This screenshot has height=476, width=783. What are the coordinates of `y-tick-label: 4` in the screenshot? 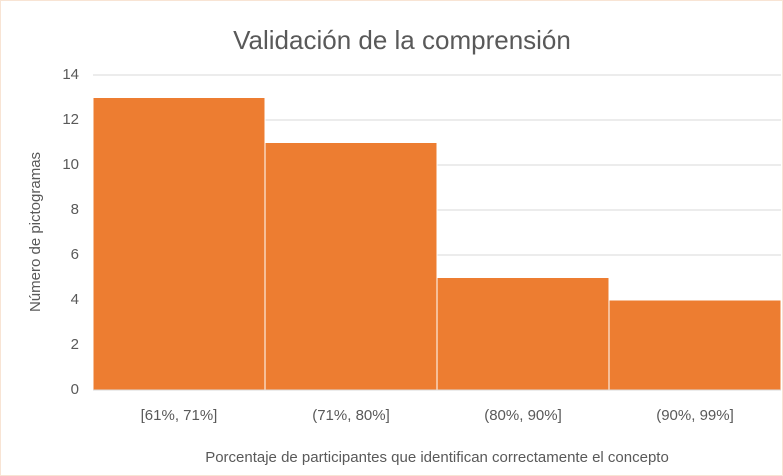 It's located at (75, 299).